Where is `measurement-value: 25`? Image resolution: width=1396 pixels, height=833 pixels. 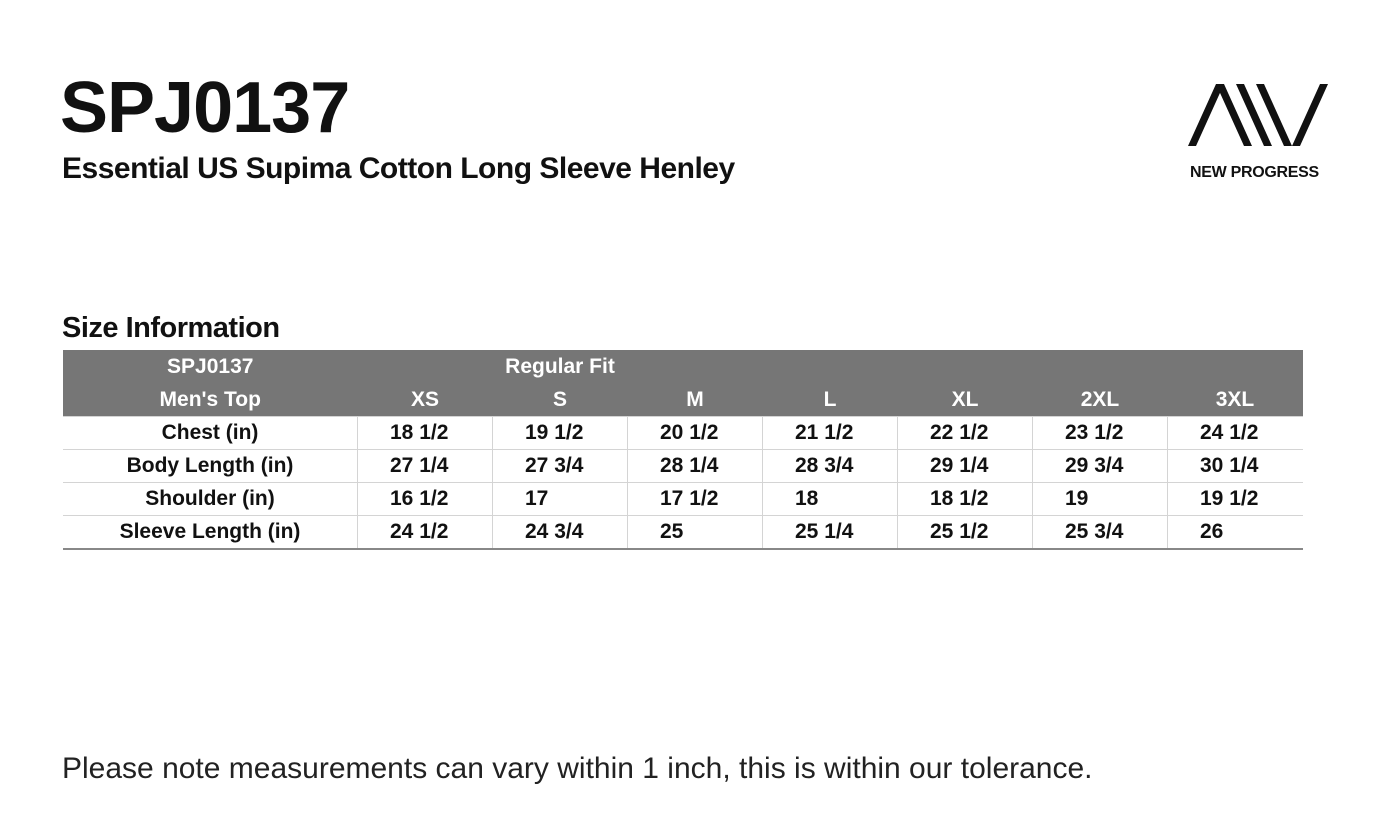
measurement-value: 25 is located at coordinates (695, 532).